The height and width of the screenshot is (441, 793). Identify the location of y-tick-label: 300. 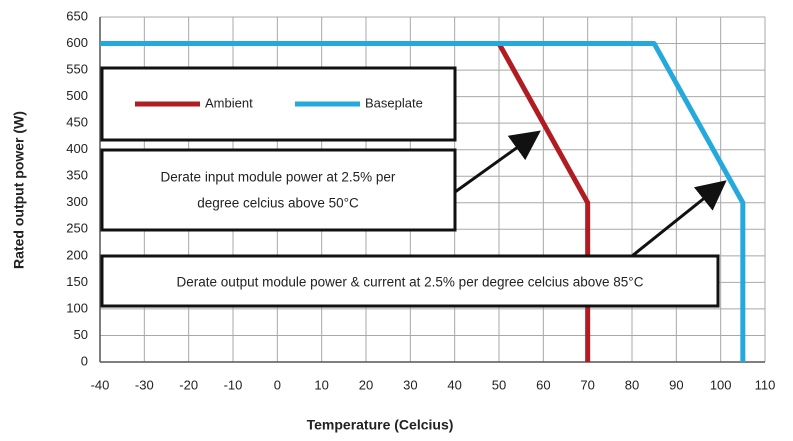
(77, 201).